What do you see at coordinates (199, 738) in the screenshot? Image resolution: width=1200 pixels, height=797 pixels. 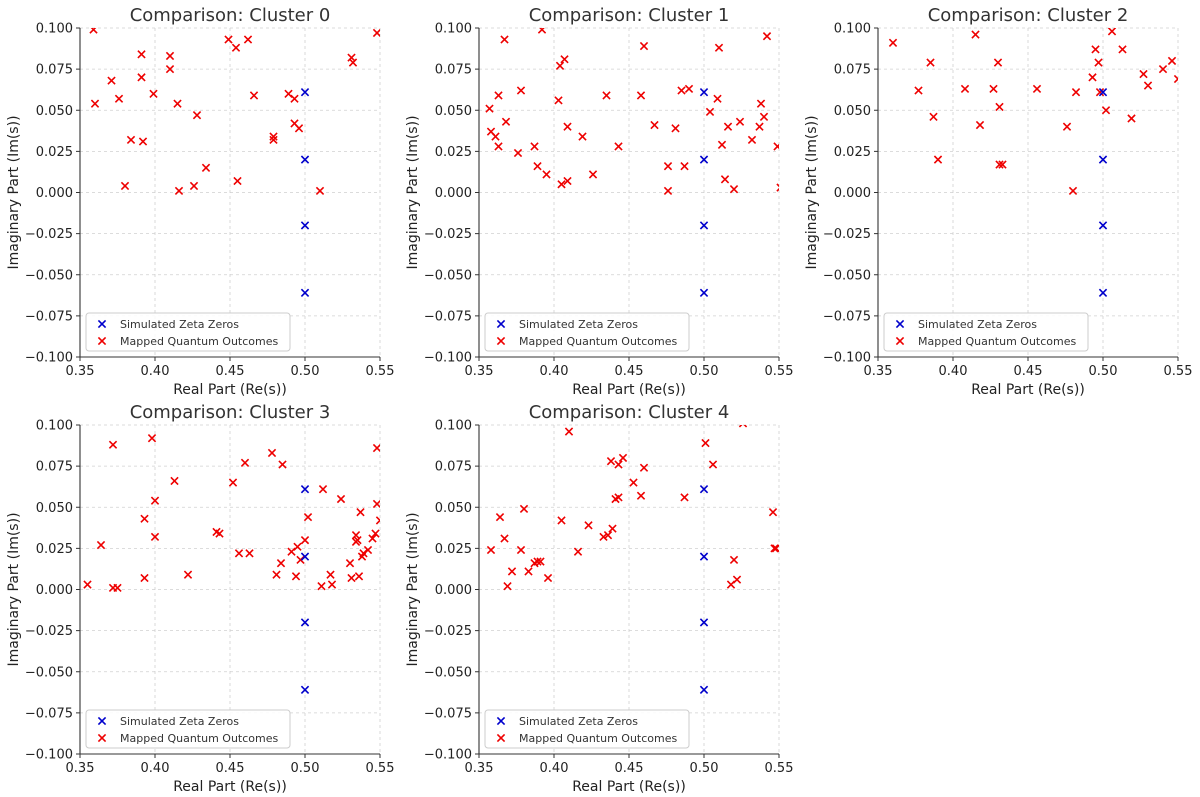 I see `legend-label: Mapped Quantum Outcomes` at bounding box center [199, 738].